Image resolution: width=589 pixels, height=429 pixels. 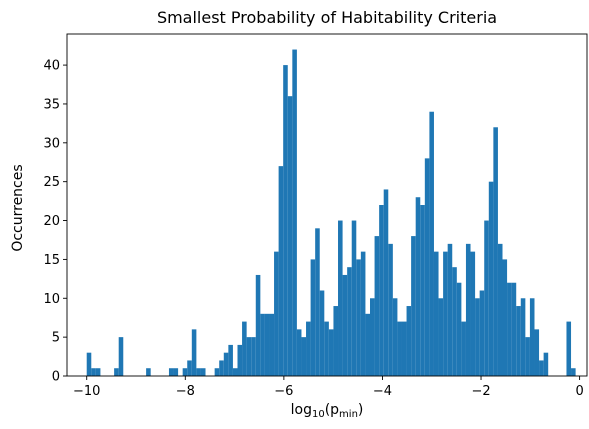 I want to click on x-axis-ticks: −10 −8 −6 −4 −2 0, so click(x=328, y=387).